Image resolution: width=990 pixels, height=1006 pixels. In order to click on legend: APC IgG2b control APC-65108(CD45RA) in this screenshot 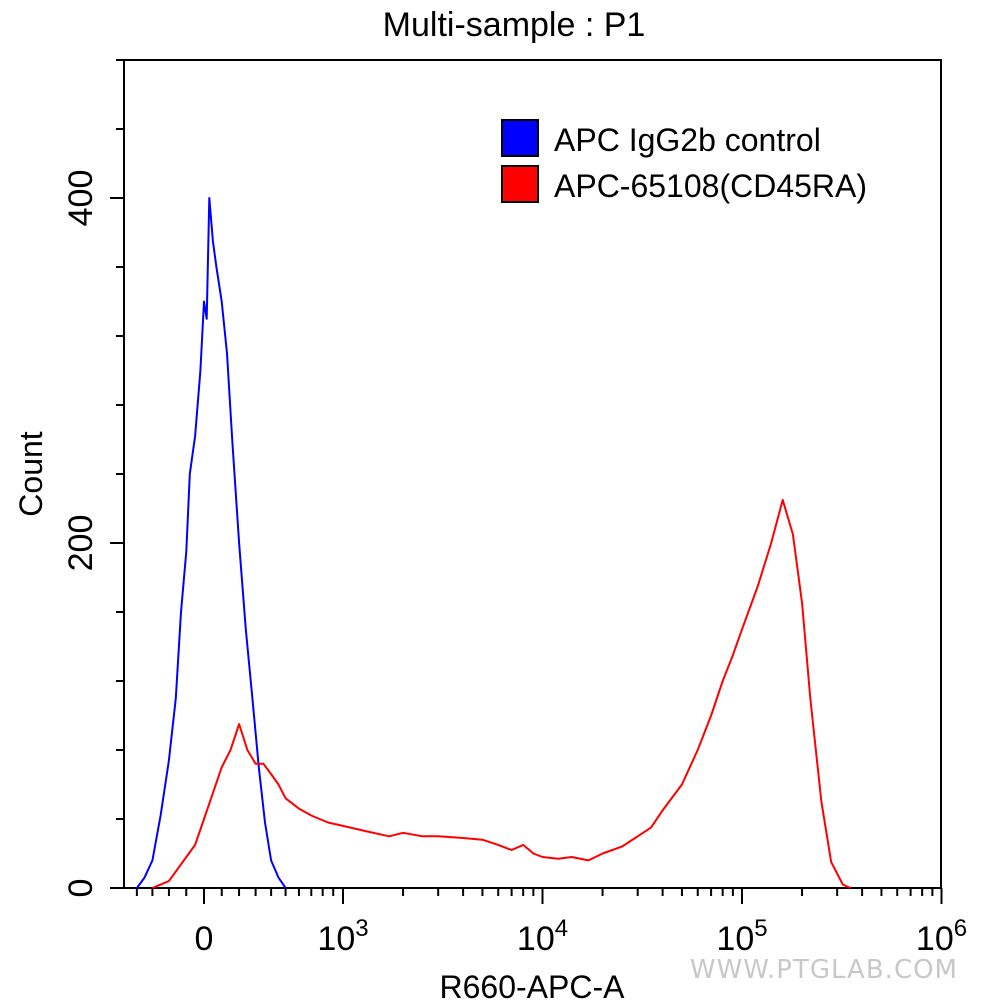, I will do `click(684, 161)`.